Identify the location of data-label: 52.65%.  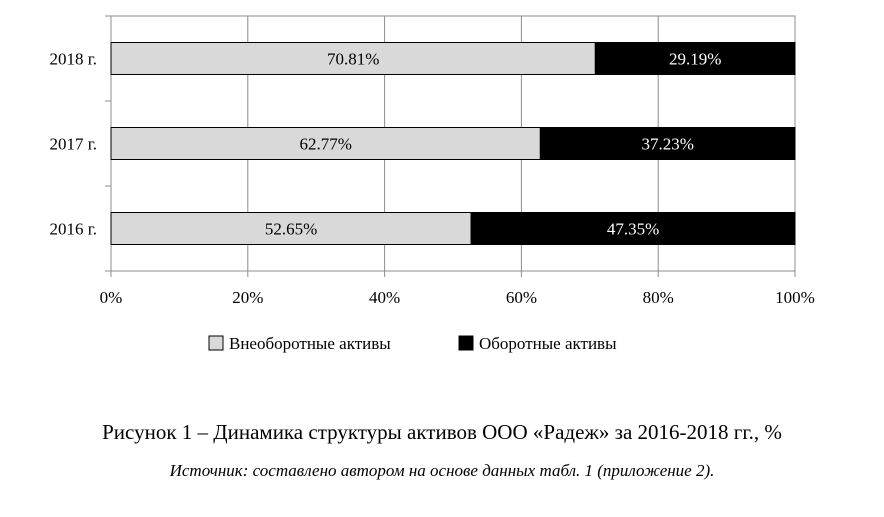
(291, 229).